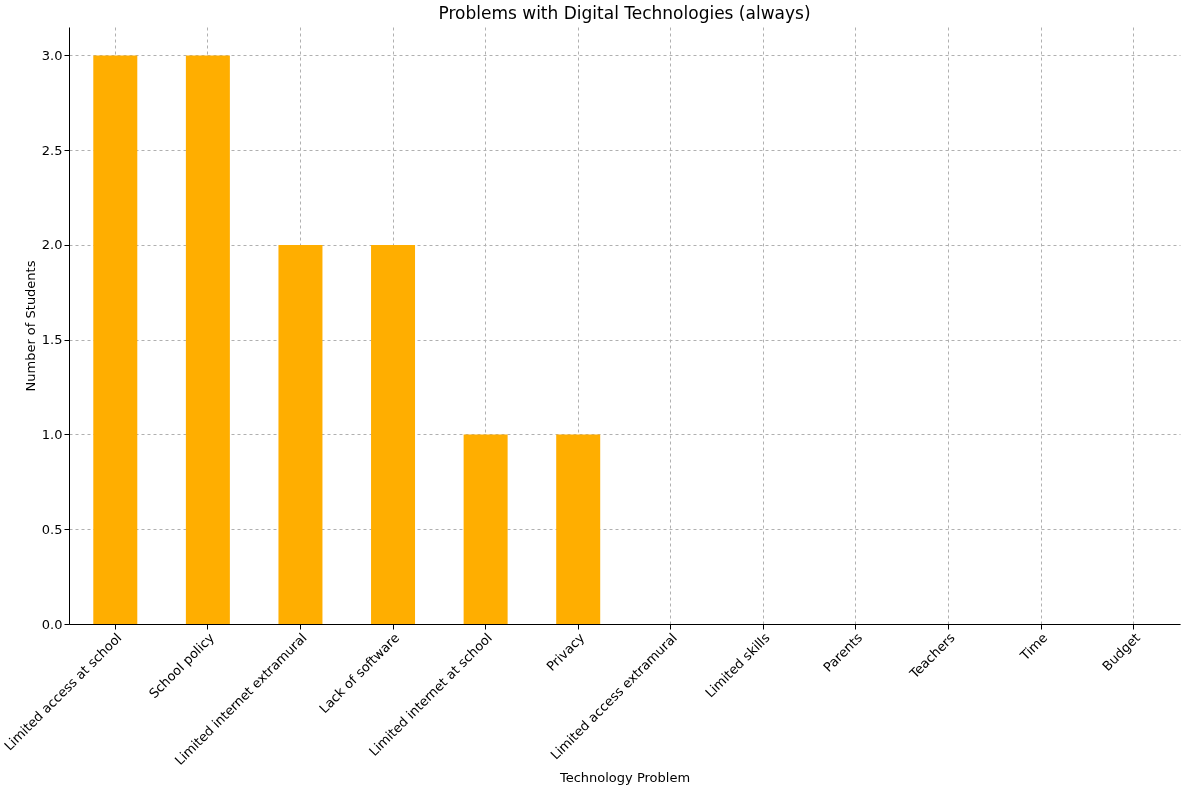 This screenshot has width=1189, height=796. Describe the element at coordinates (52, 55) in the screenshot. I see `y-tick-label: 3.0` at that location.